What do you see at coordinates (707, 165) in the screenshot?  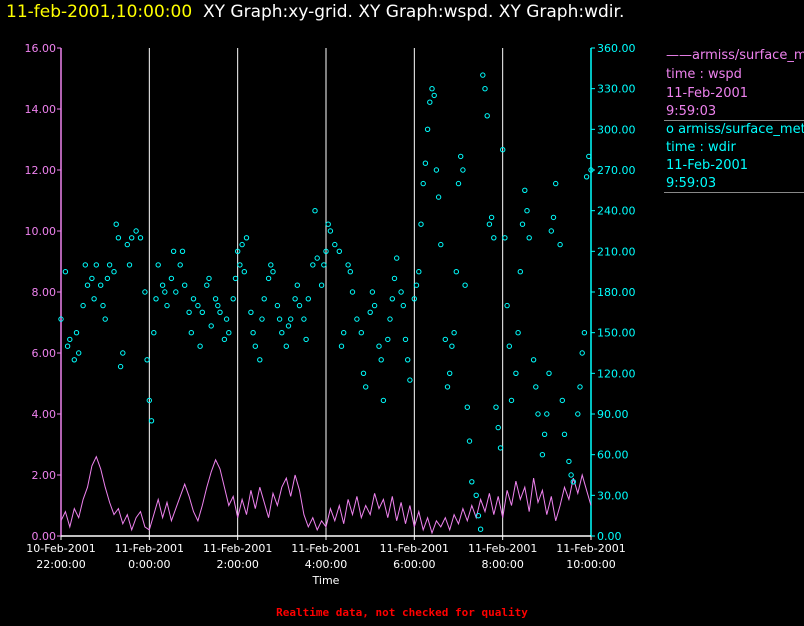 I see `legend-wdir-date: 11-Feb-2001` at bounding box center [707, 165].